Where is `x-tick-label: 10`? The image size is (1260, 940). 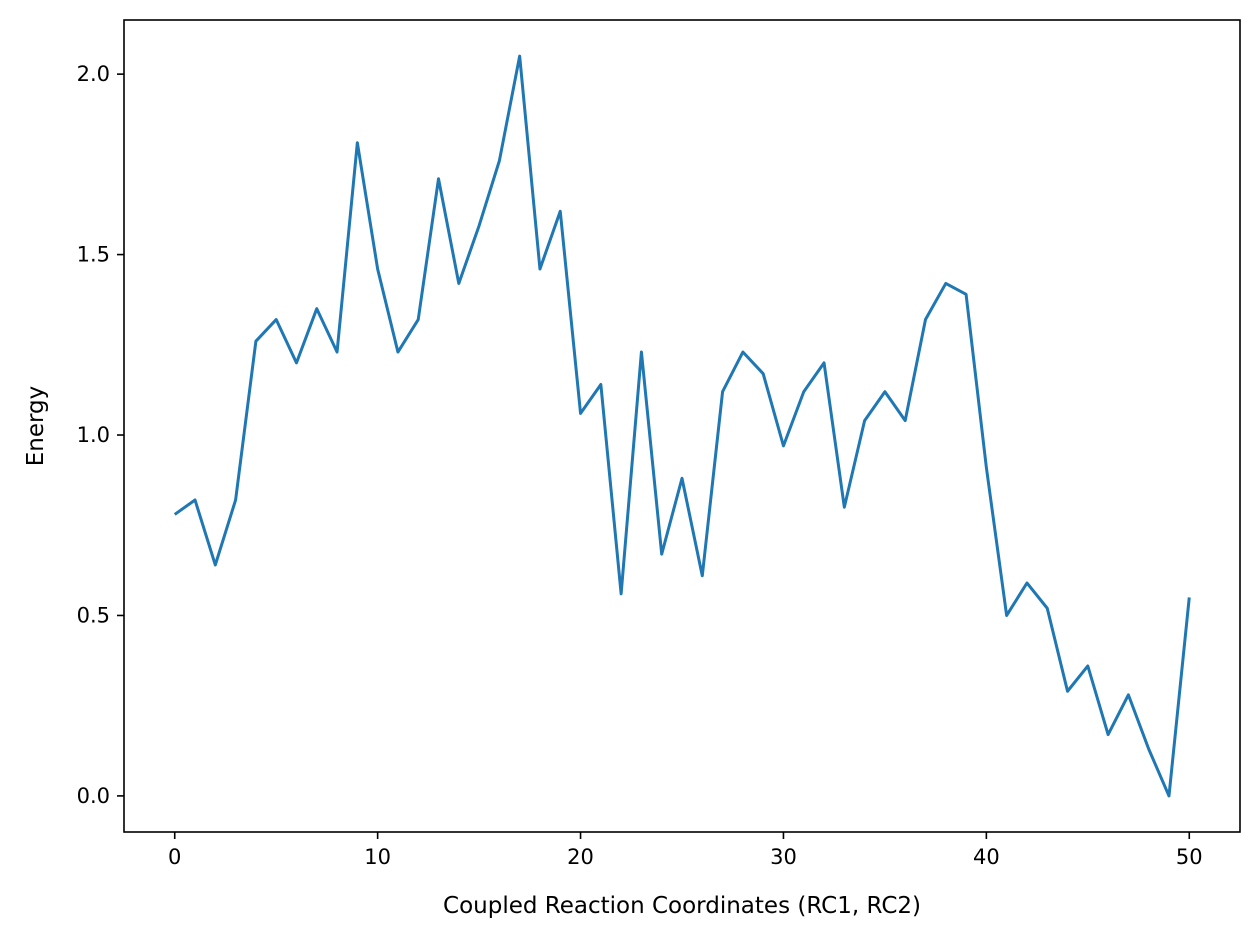 x-tick-label: 10 is located at coordinates (377, 857).